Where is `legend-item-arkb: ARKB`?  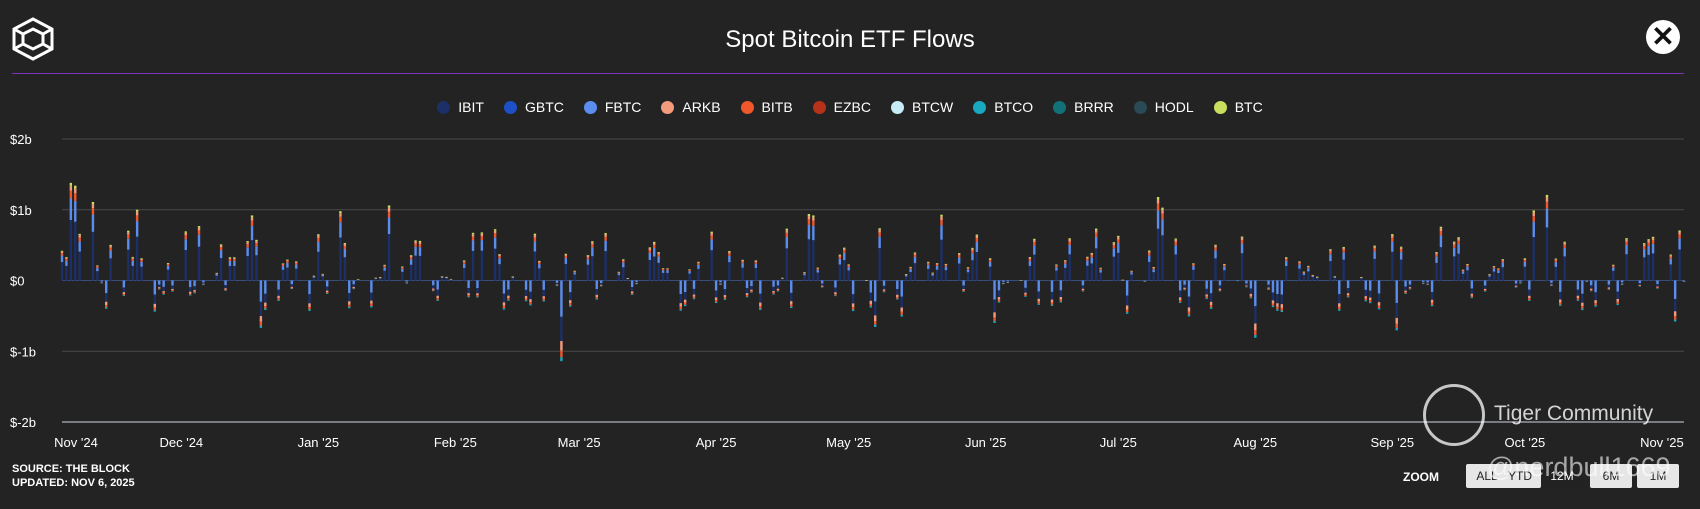
legend-item-arkb: ARKB is located at coordinates (691, 107).